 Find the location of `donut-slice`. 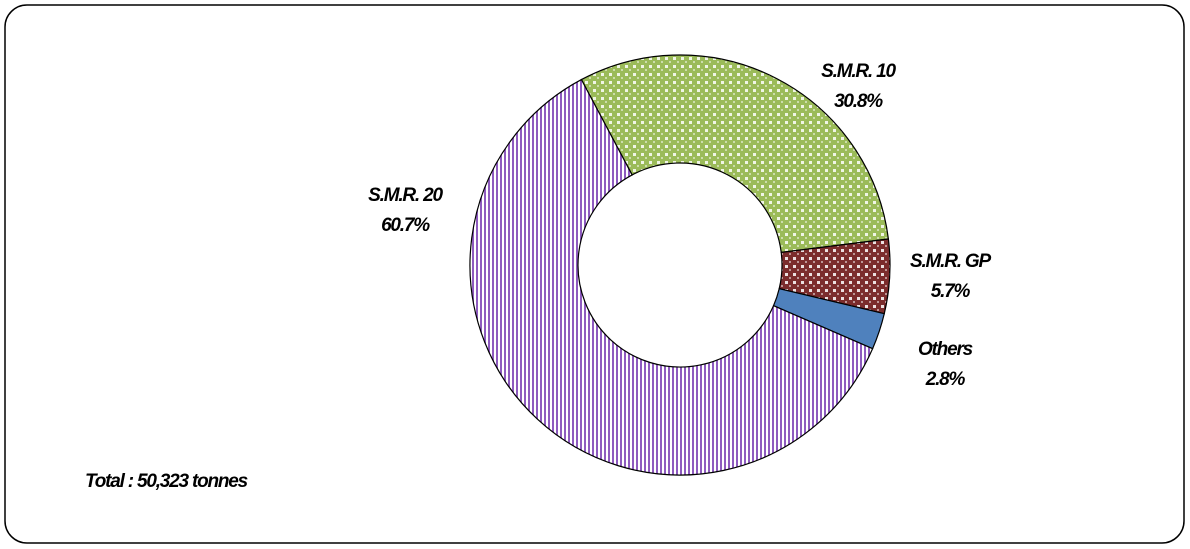

donut-slice is located at coordinates (735, 154).